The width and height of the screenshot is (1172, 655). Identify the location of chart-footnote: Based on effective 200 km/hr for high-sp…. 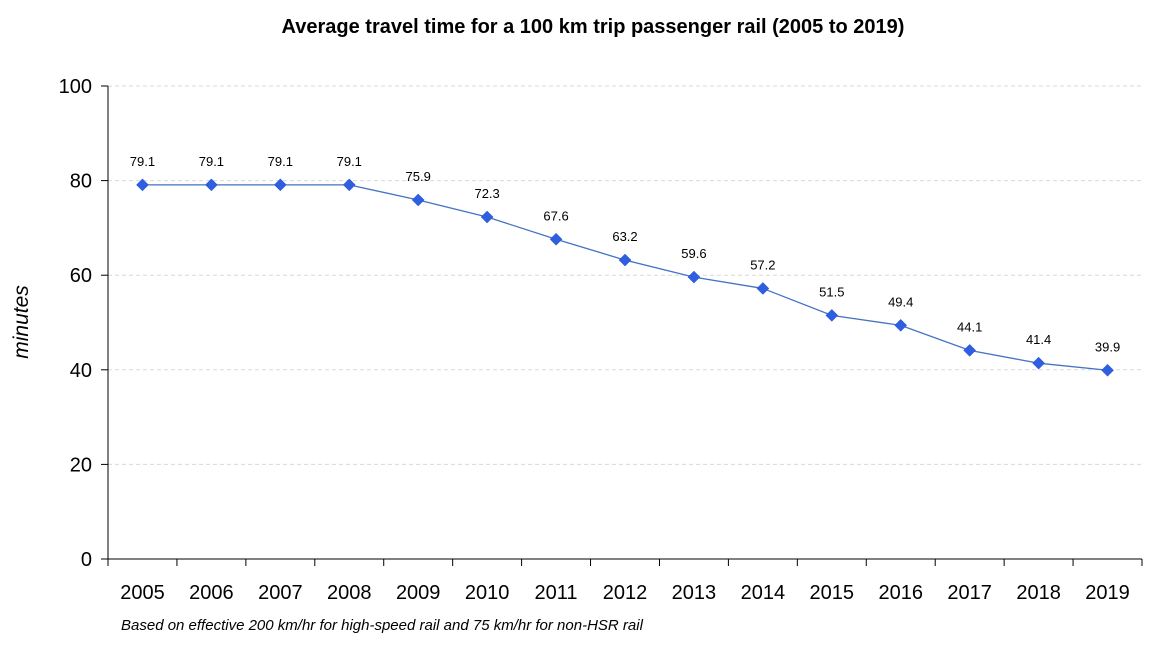
(382, 625).